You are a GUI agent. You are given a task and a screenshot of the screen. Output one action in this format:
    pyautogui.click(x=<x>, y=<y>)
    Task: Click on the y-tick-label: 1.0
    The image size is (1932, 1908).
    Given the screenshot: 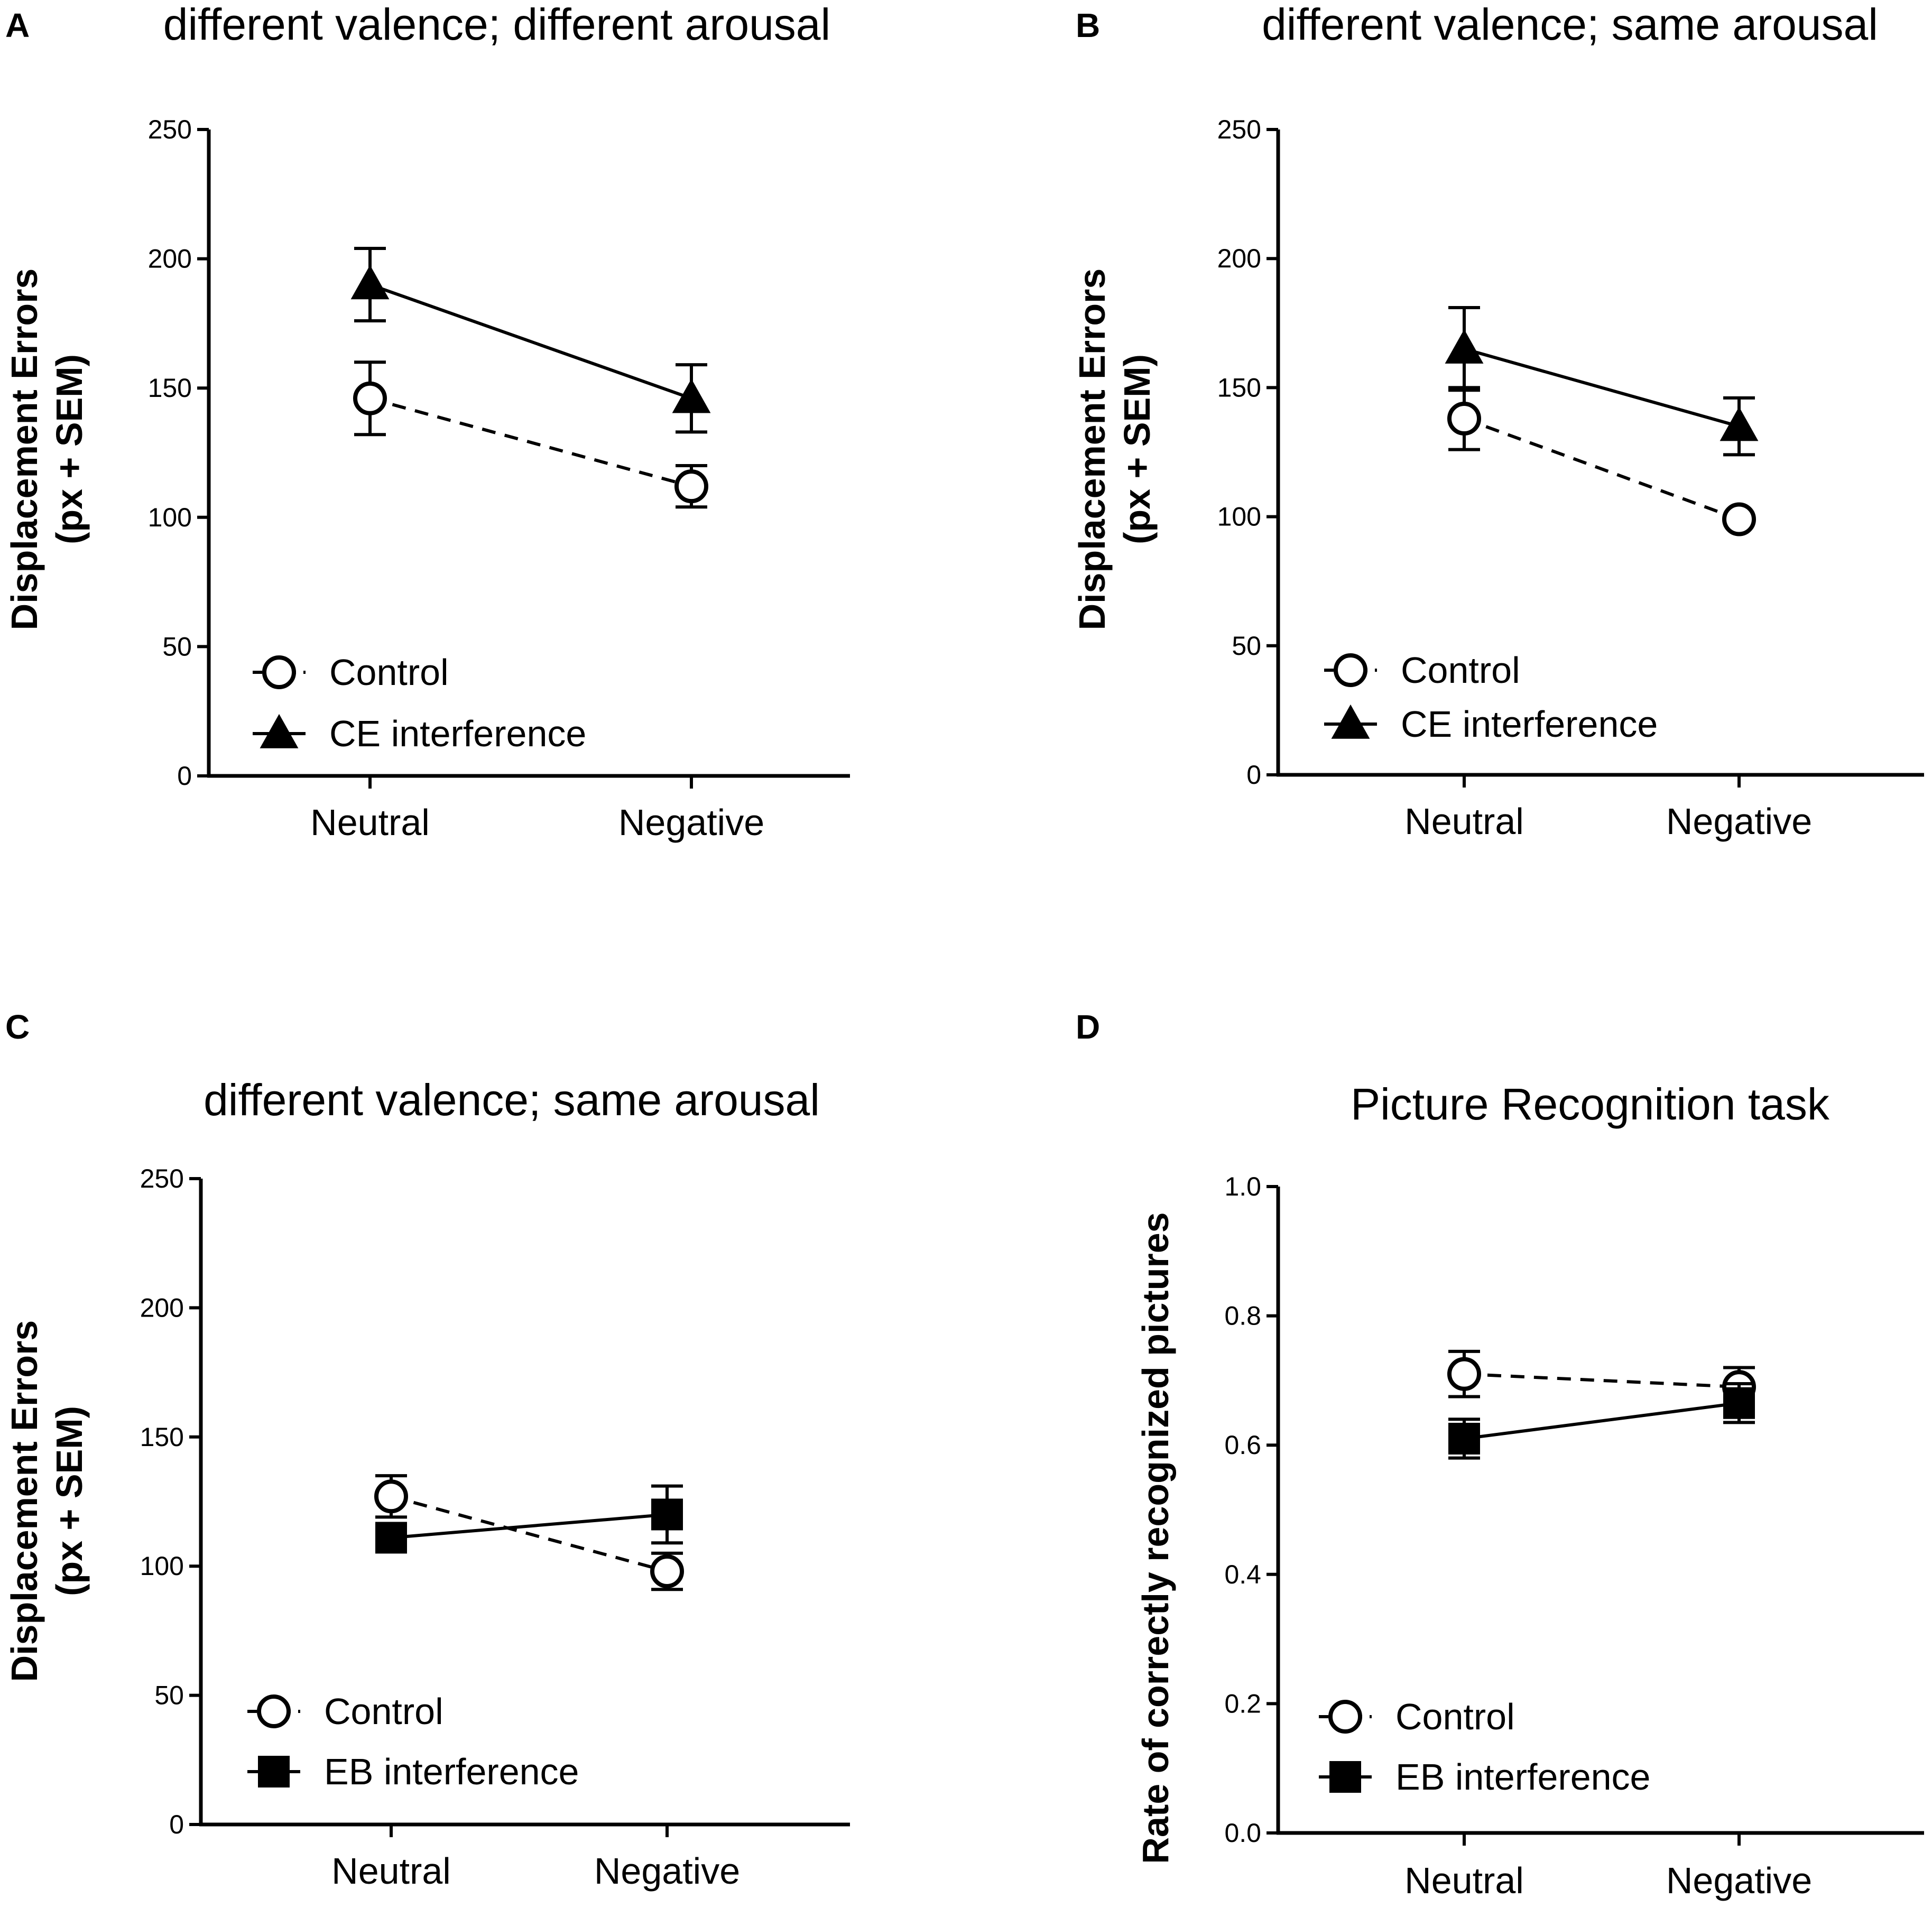 What is the action you would take?
    pyautogui.click(x=1242, y=1186)
    